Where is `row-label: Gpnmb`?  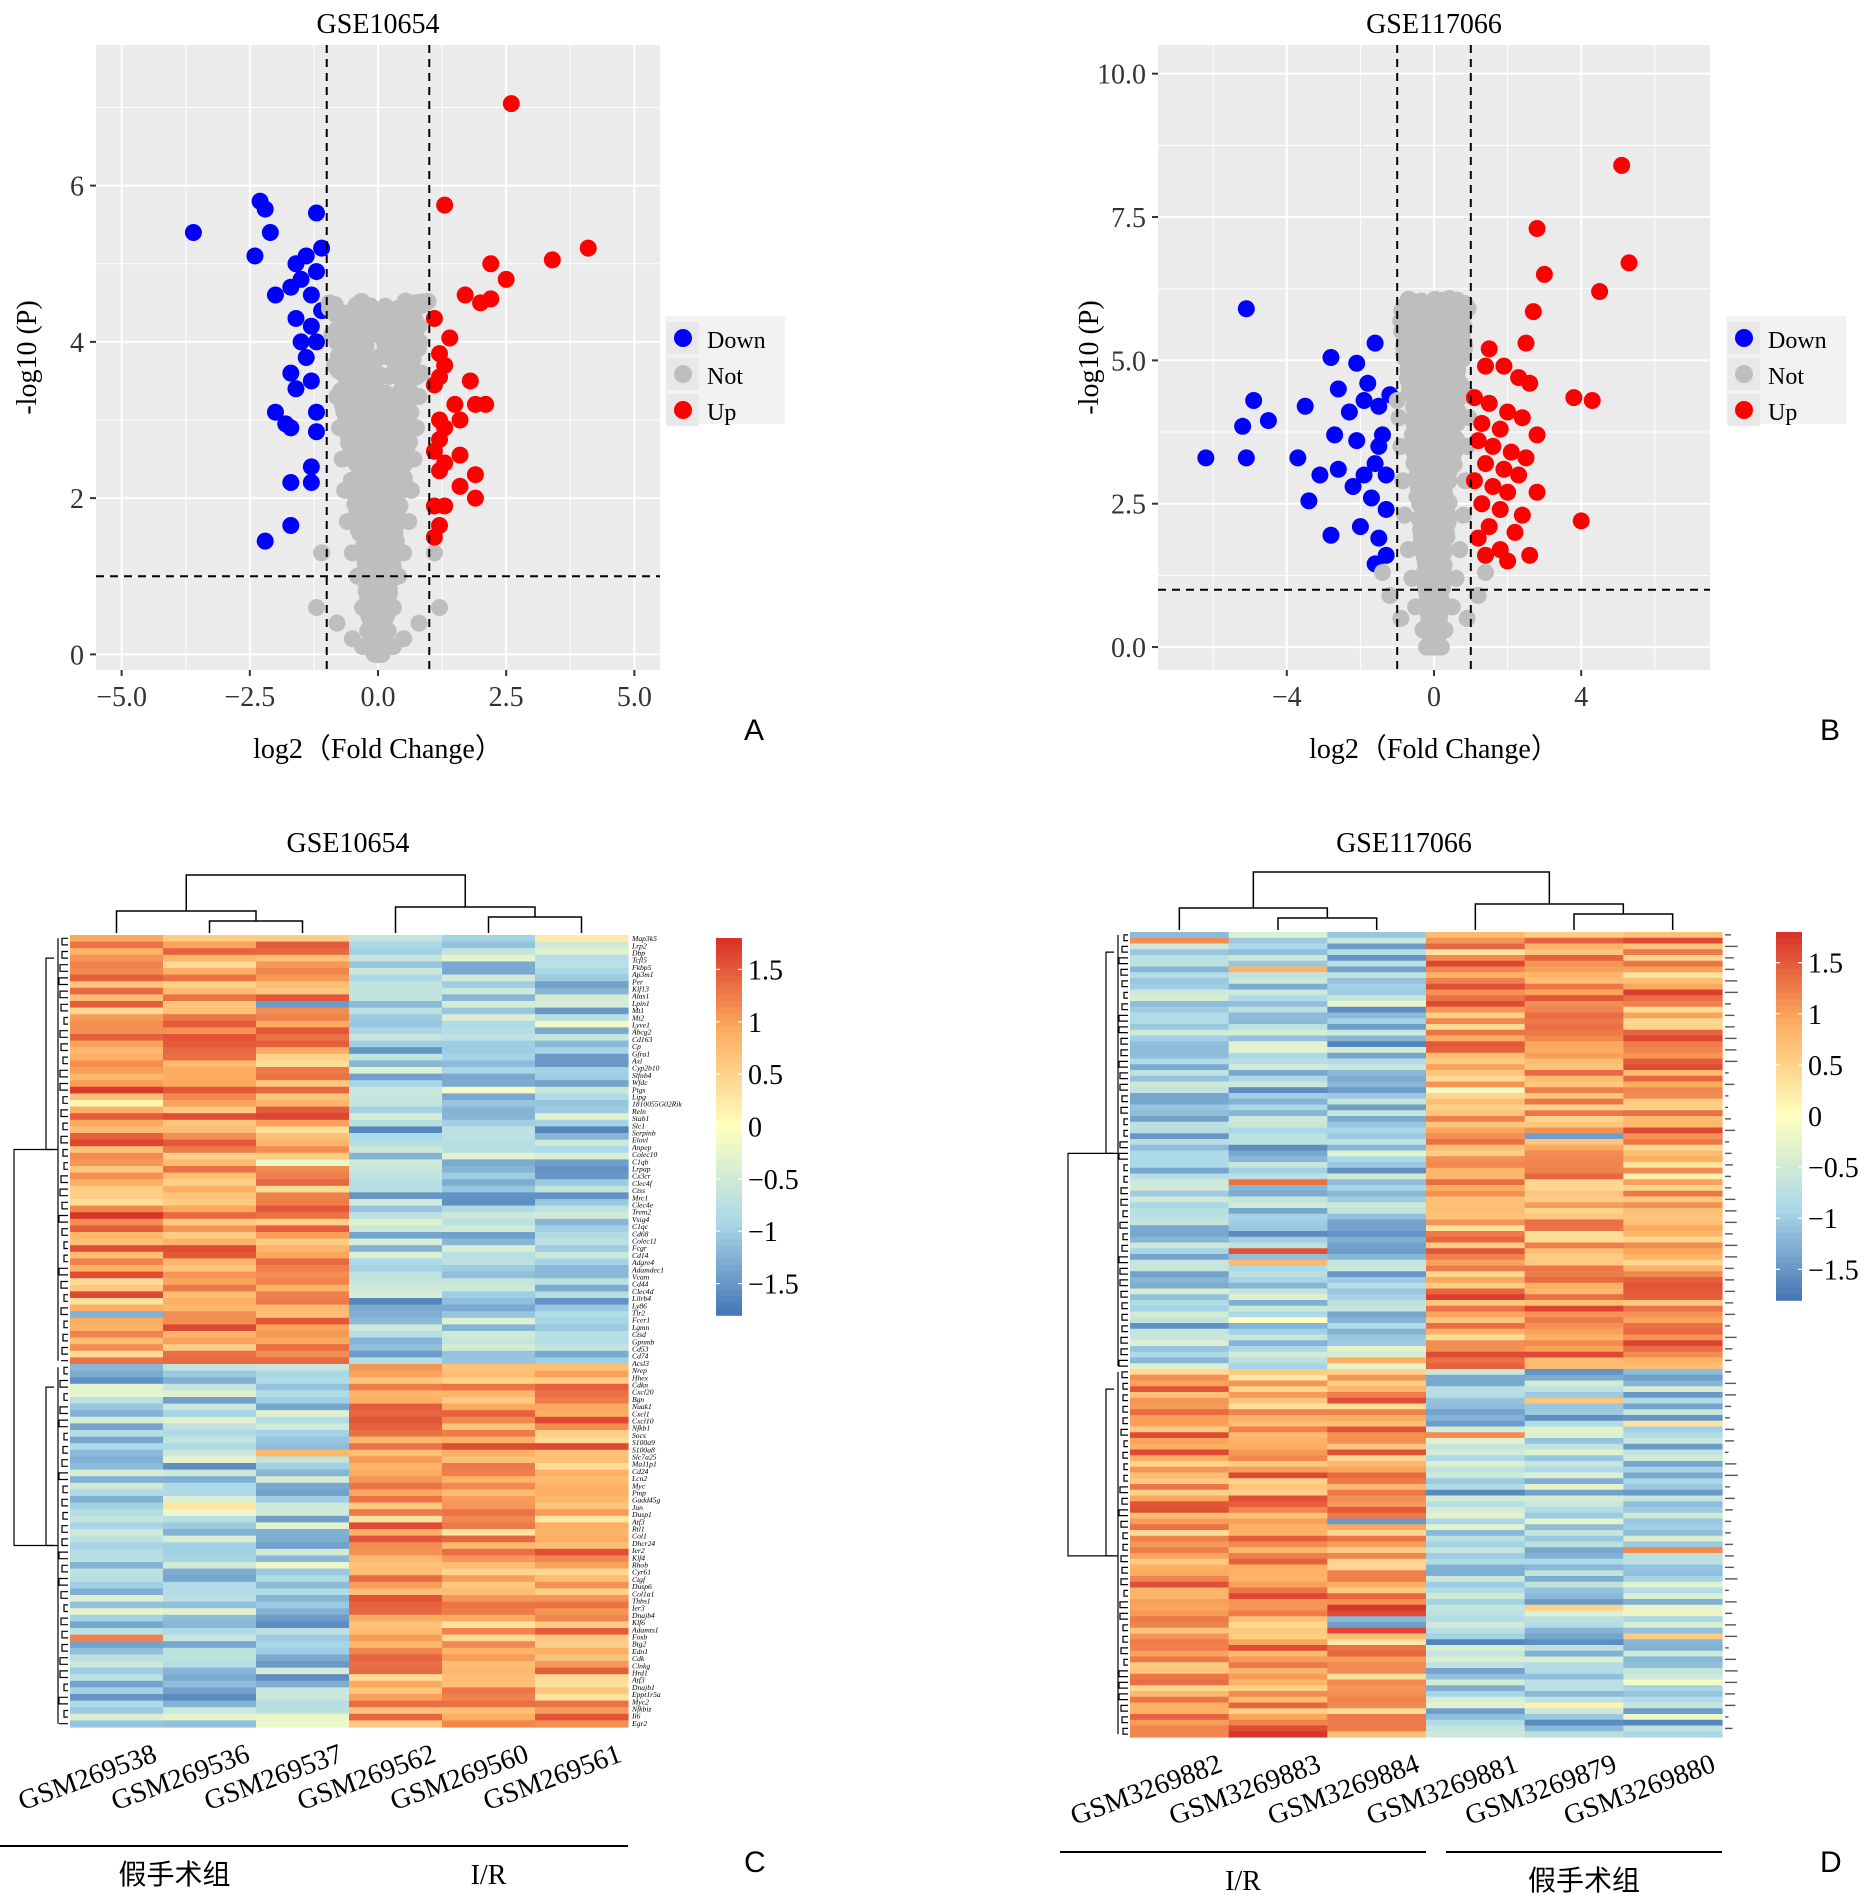 row-label: Gpnmb is located at coordinates (643, 1341).